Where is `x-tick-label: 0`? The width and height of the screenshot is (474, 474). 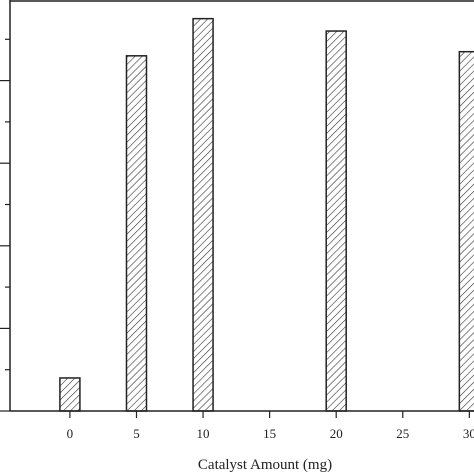
x-tick-label: 0 is located at coordinates (70, 433).